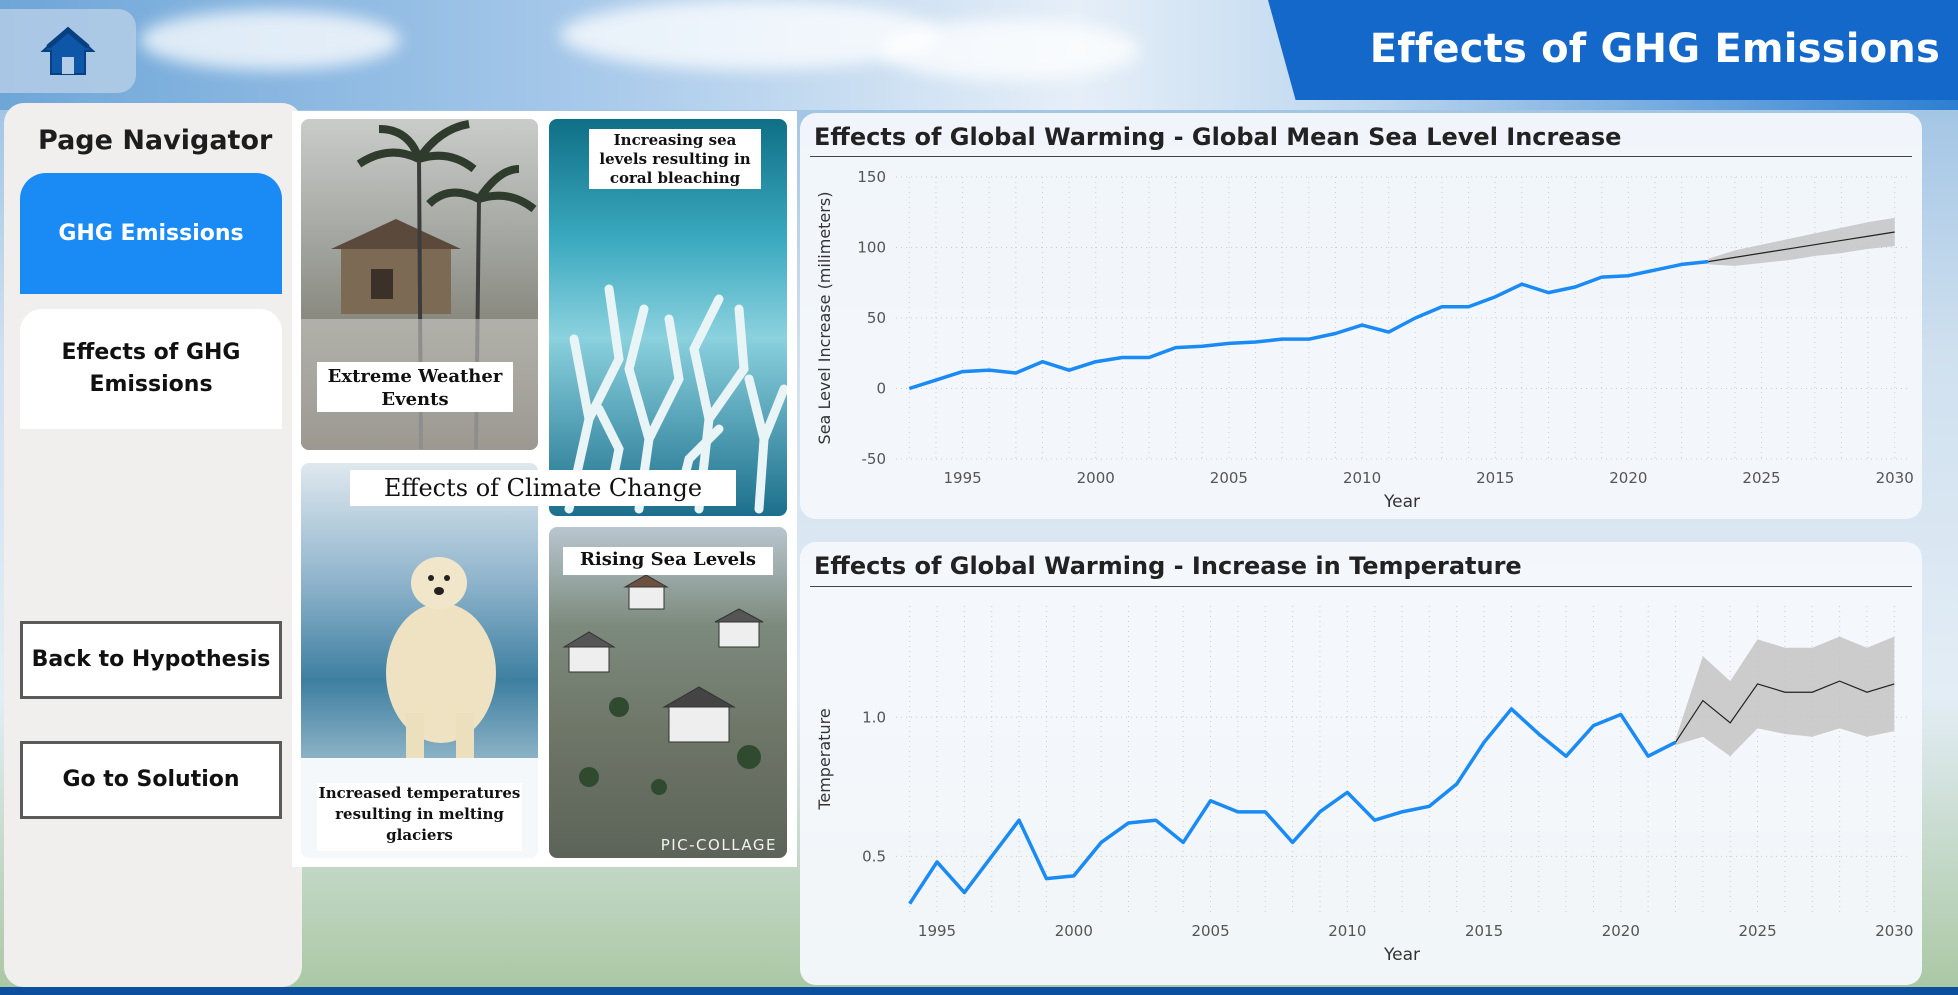  Describe the element at coordinates (419, 284) in the screenshot. I see `extreme-weather-image: Extreme Weather Events` at that location.